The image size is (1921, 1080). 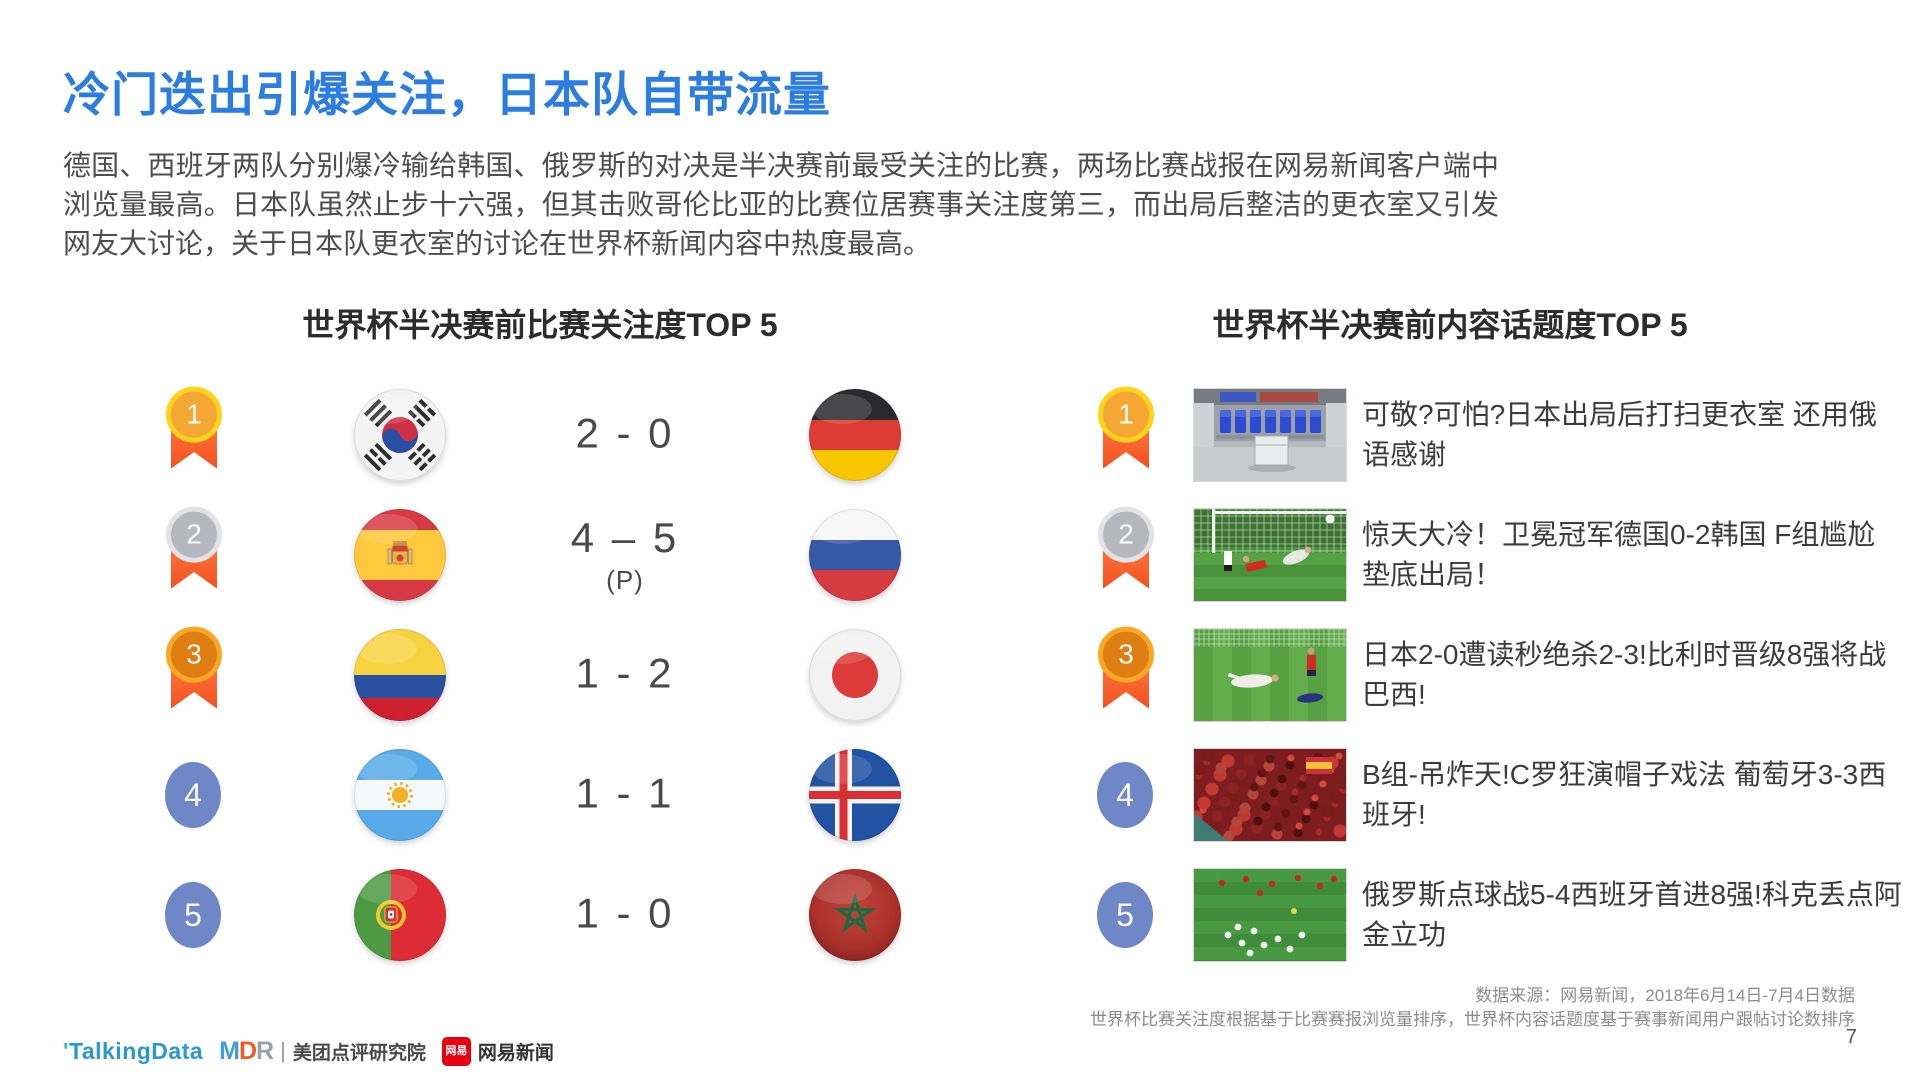 I want to click on news-headline: 可敬?可怕?日本出局后打扫更衣室 还用俄语感谢, so click(x=1619, y=434).